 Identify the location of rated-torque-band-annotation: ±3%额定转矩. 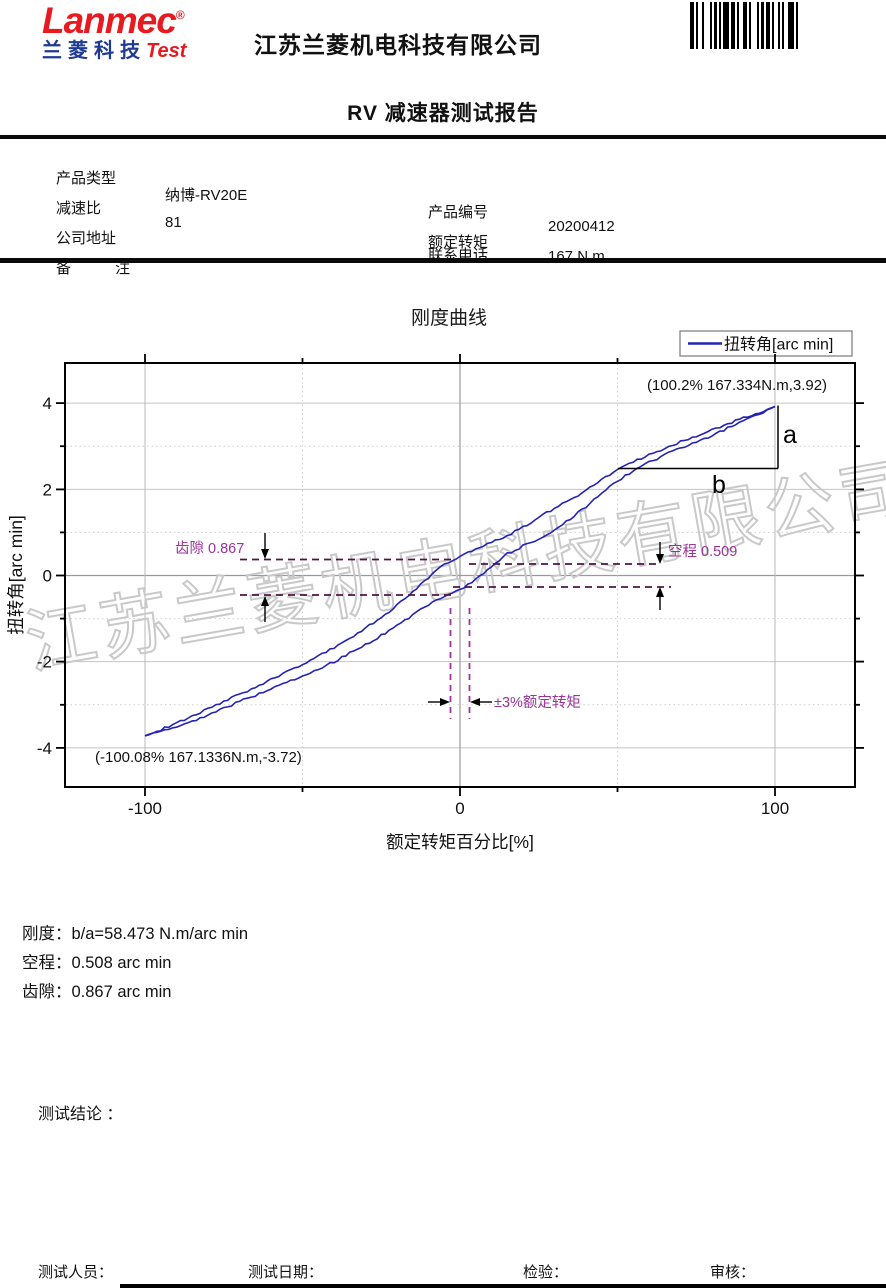
(537, 702).